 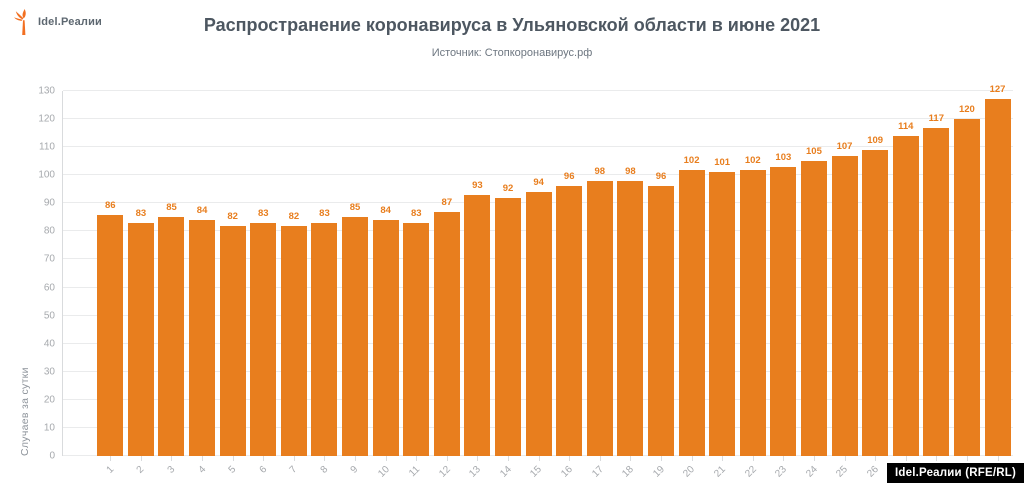 I want to click on bar-value-label: 84, so click(x=202, y=211).